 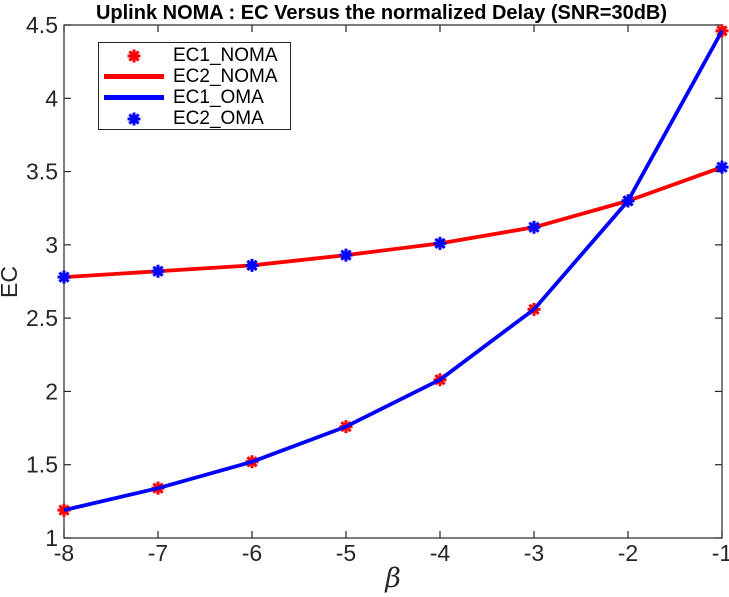 What do you see at coordinates (51, 391) in the screenshot?
I see `y-tick-label: 2` at bounding box center [51, 391].